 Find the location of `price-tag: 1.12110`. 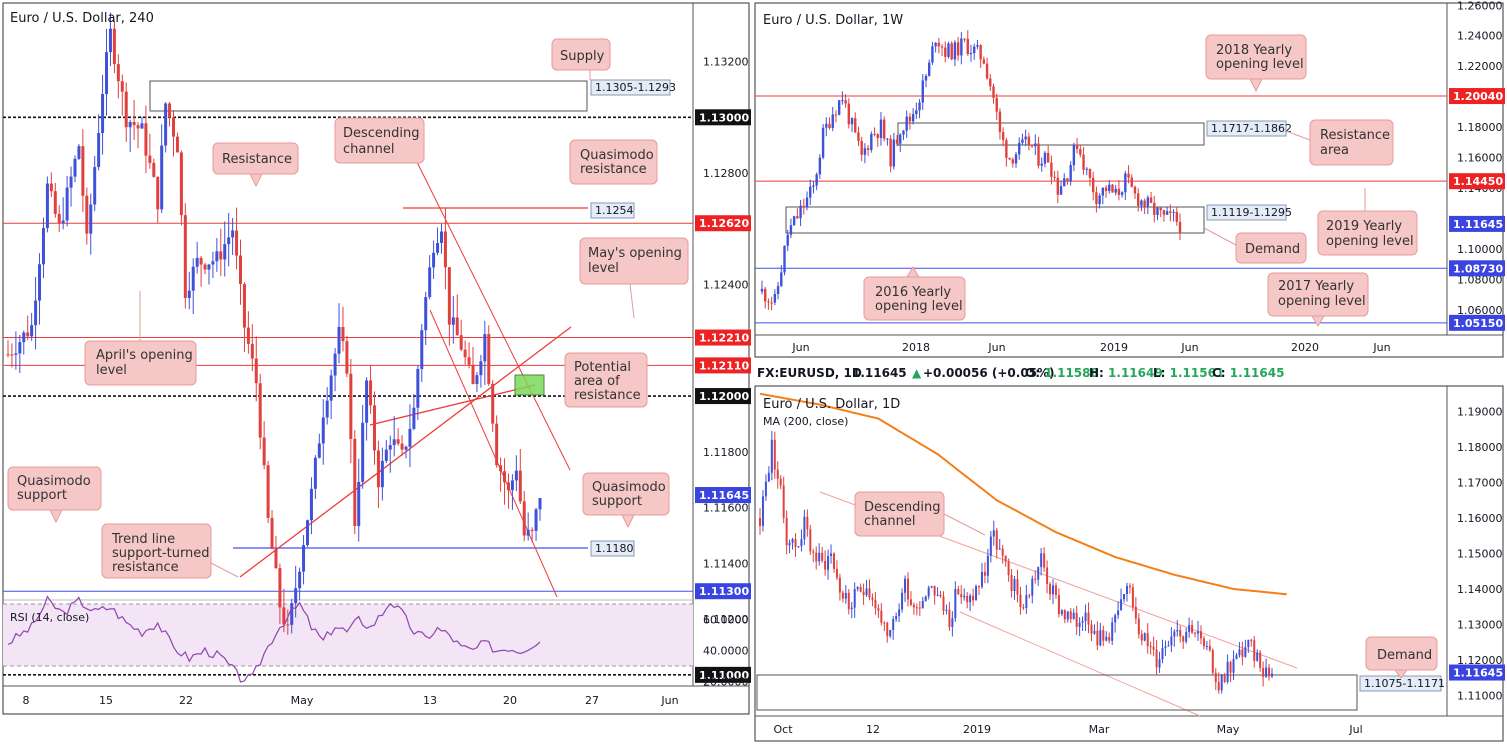

price-tag: 1.12110 is located at coordinates (724, 365).